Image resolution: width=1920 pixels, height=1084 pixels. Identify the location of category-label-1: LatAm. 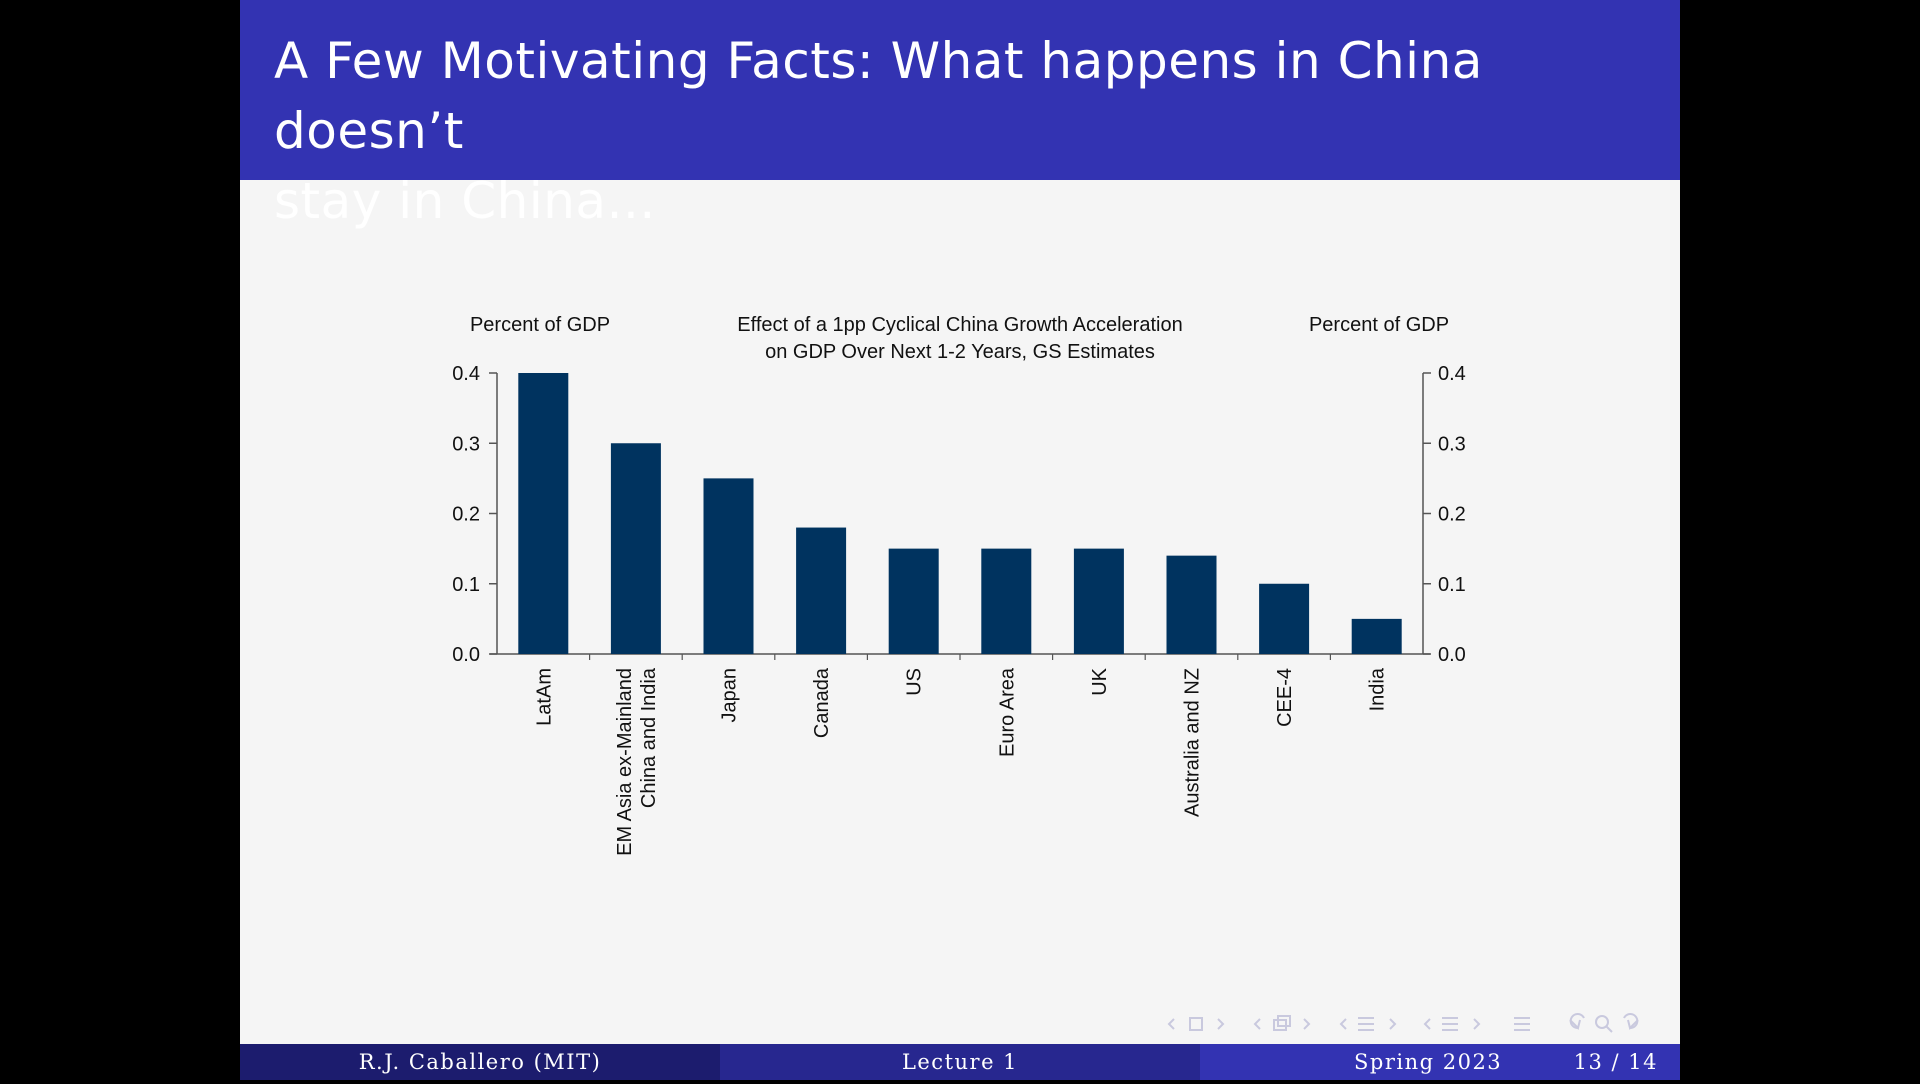
(544, 697).